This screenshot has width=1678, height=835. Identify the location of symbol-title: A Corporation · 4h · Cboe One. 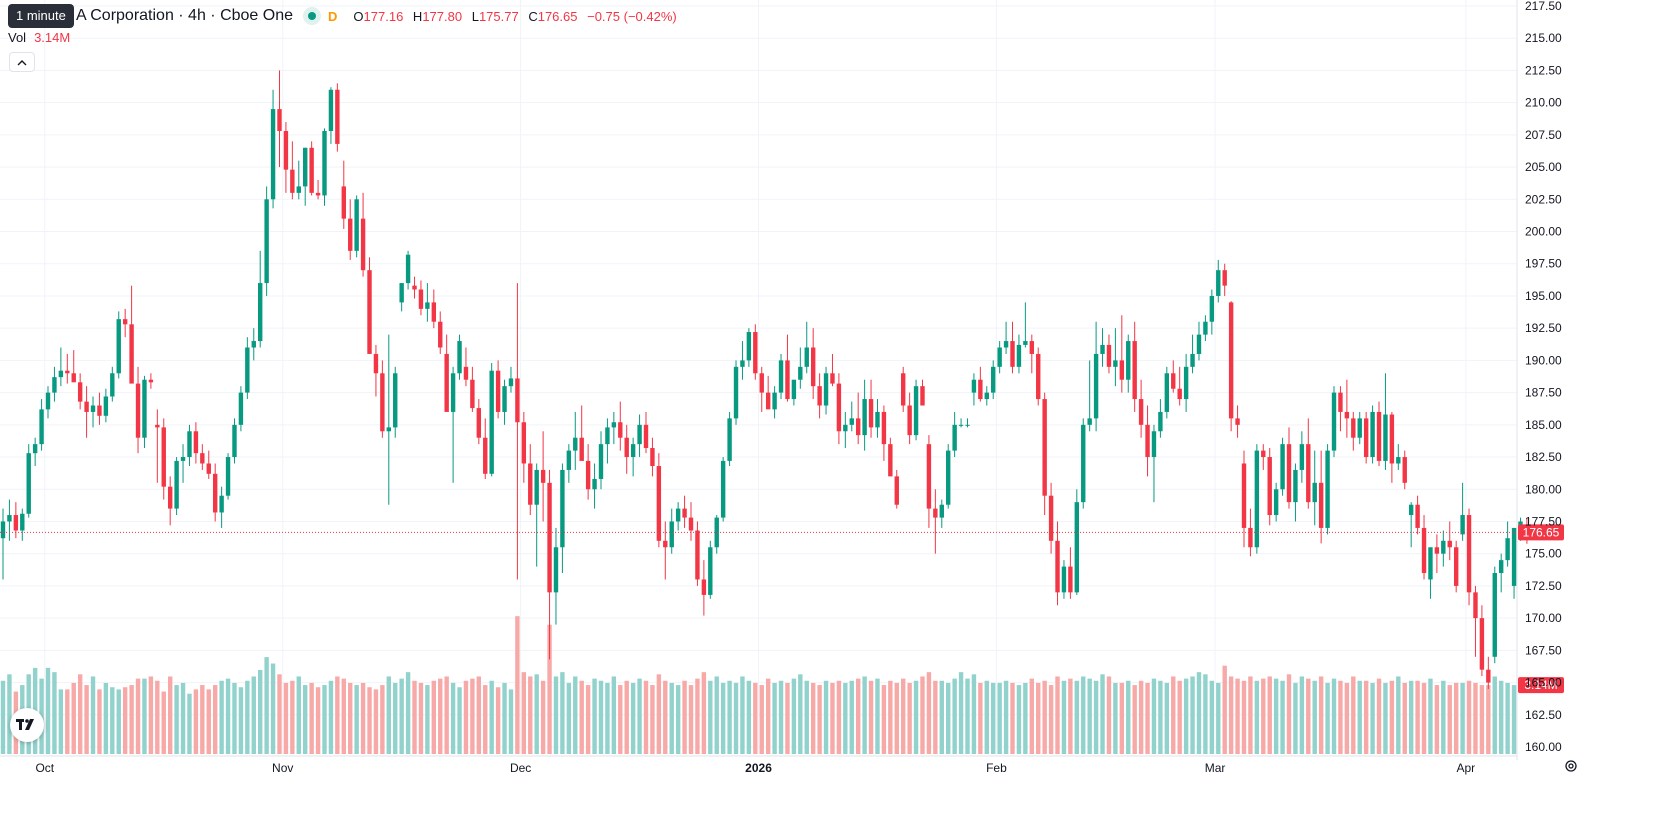
(185, 15).